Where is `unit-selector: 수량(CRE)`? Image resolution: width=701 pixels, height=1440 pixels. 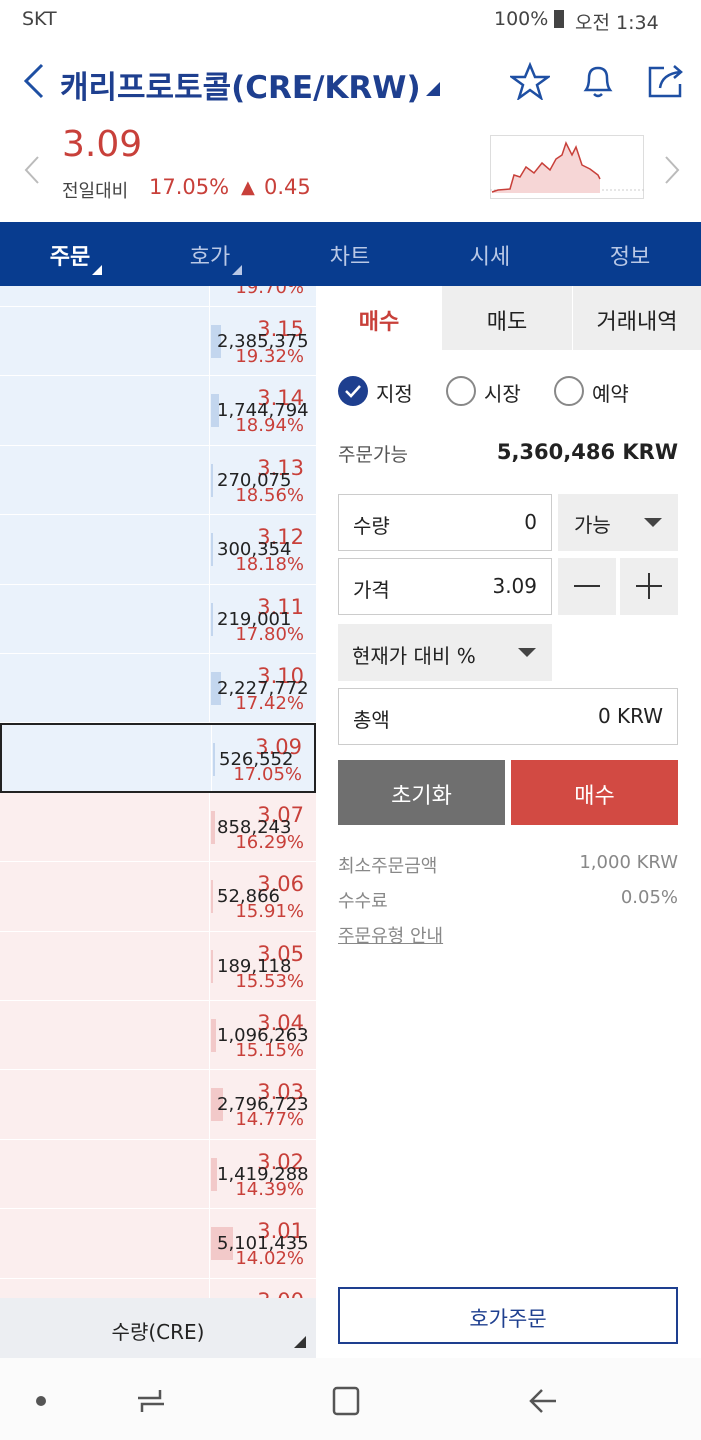
unit-selector: 수량(CRE) is located at coordinates (158, 1328).